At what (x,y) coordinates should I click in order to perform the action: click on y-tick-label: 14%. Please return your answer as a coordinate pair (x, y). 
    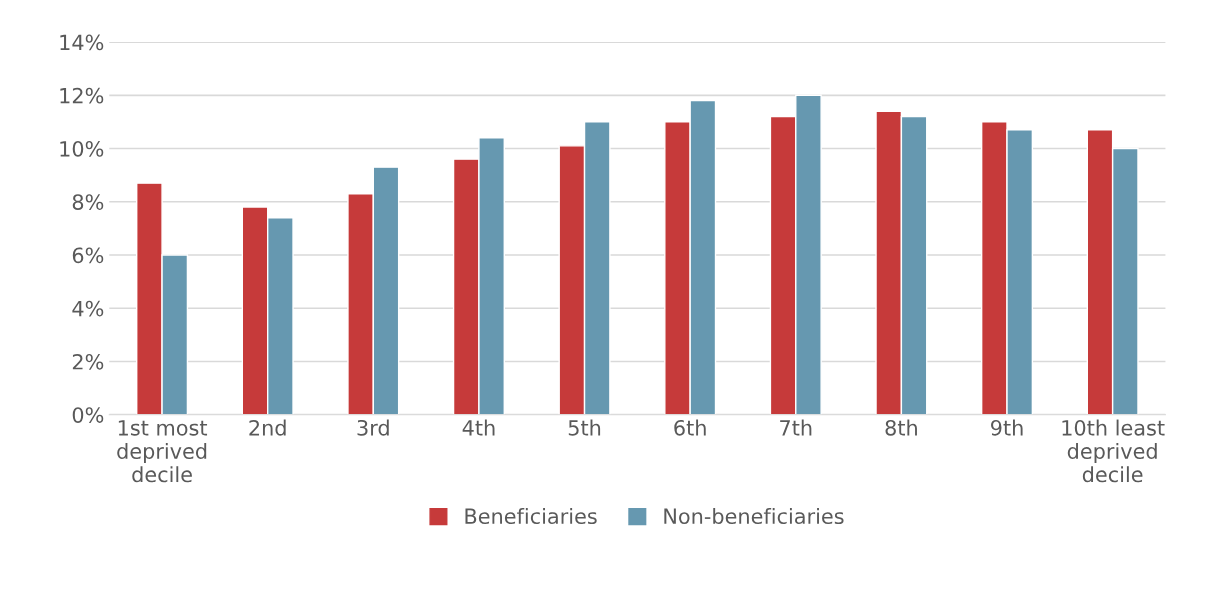
    Looking at the image, I should click on (82, 42).